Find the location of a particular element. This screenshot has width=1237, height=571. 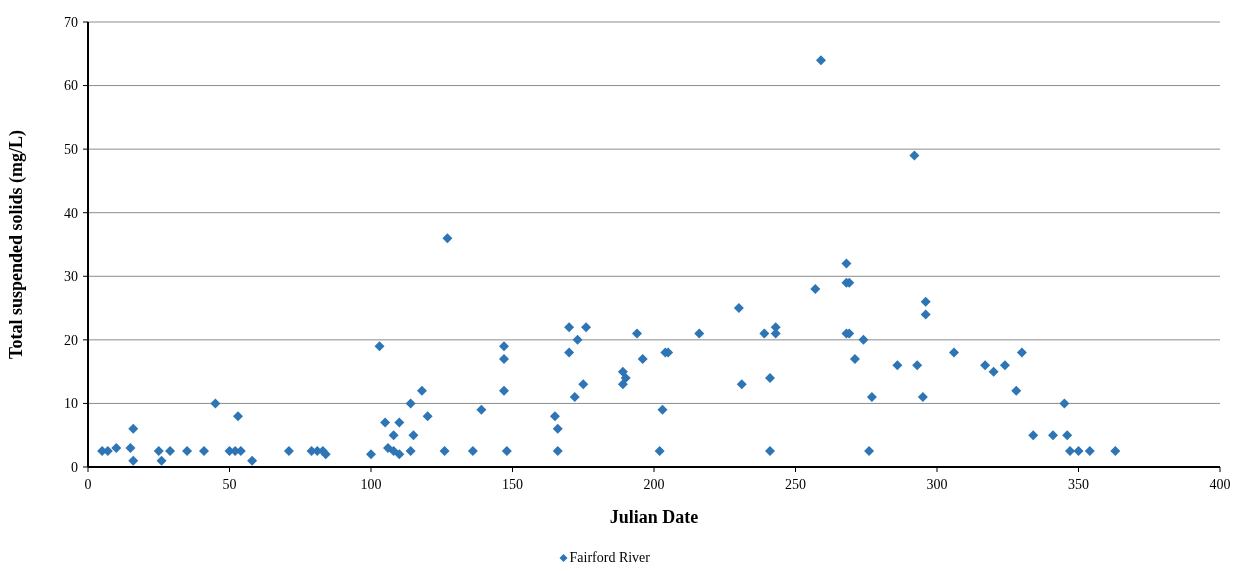

x-tick-label: 250 is located at coordinates (795, 484).